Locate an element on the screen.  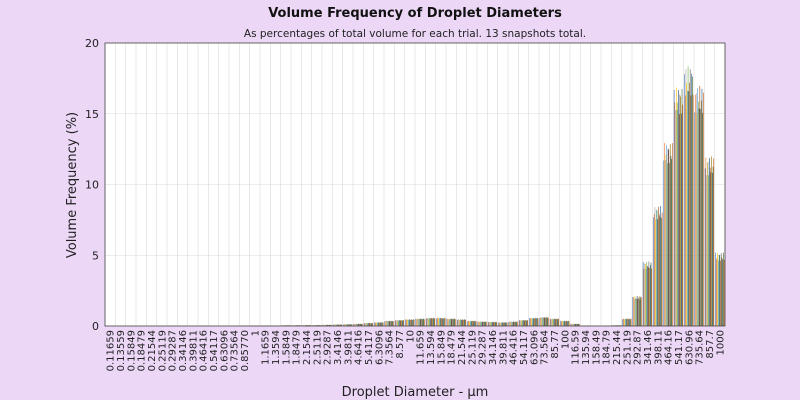
y-tick-label: 20 is located at coordinates (92, 43).